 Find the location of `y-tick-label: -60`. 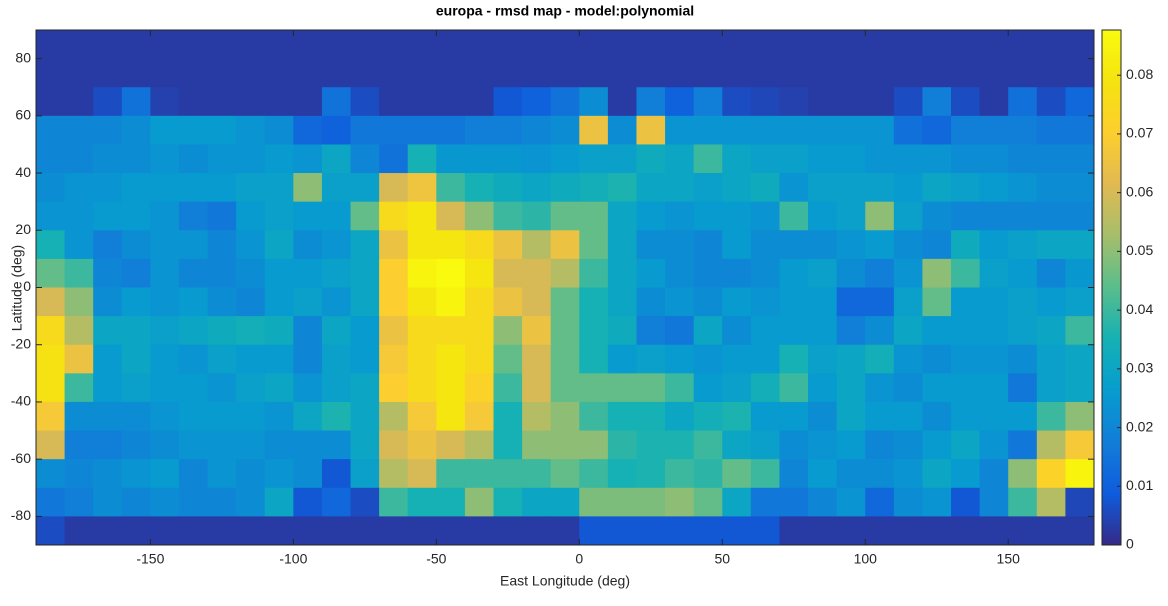

y-tick-label: -60 is located at coordinates (21, 458).